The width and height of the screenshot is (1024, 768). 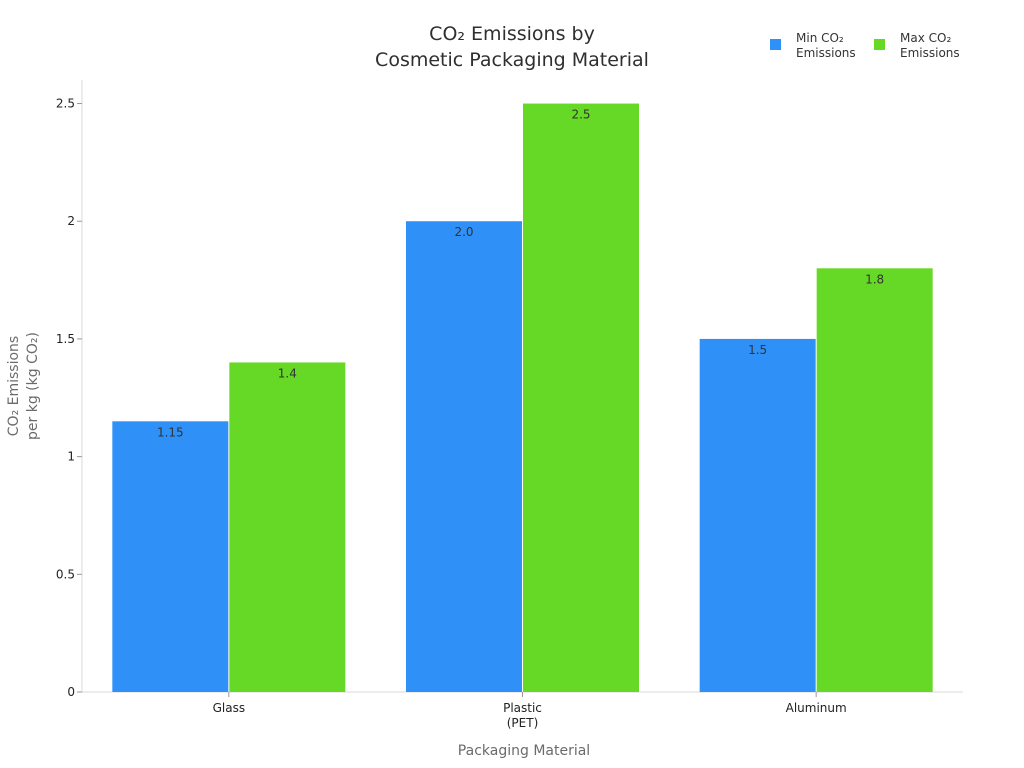 I want to click on legend-label-max-line-1: Max CO₂, so click(x=925, y=38).